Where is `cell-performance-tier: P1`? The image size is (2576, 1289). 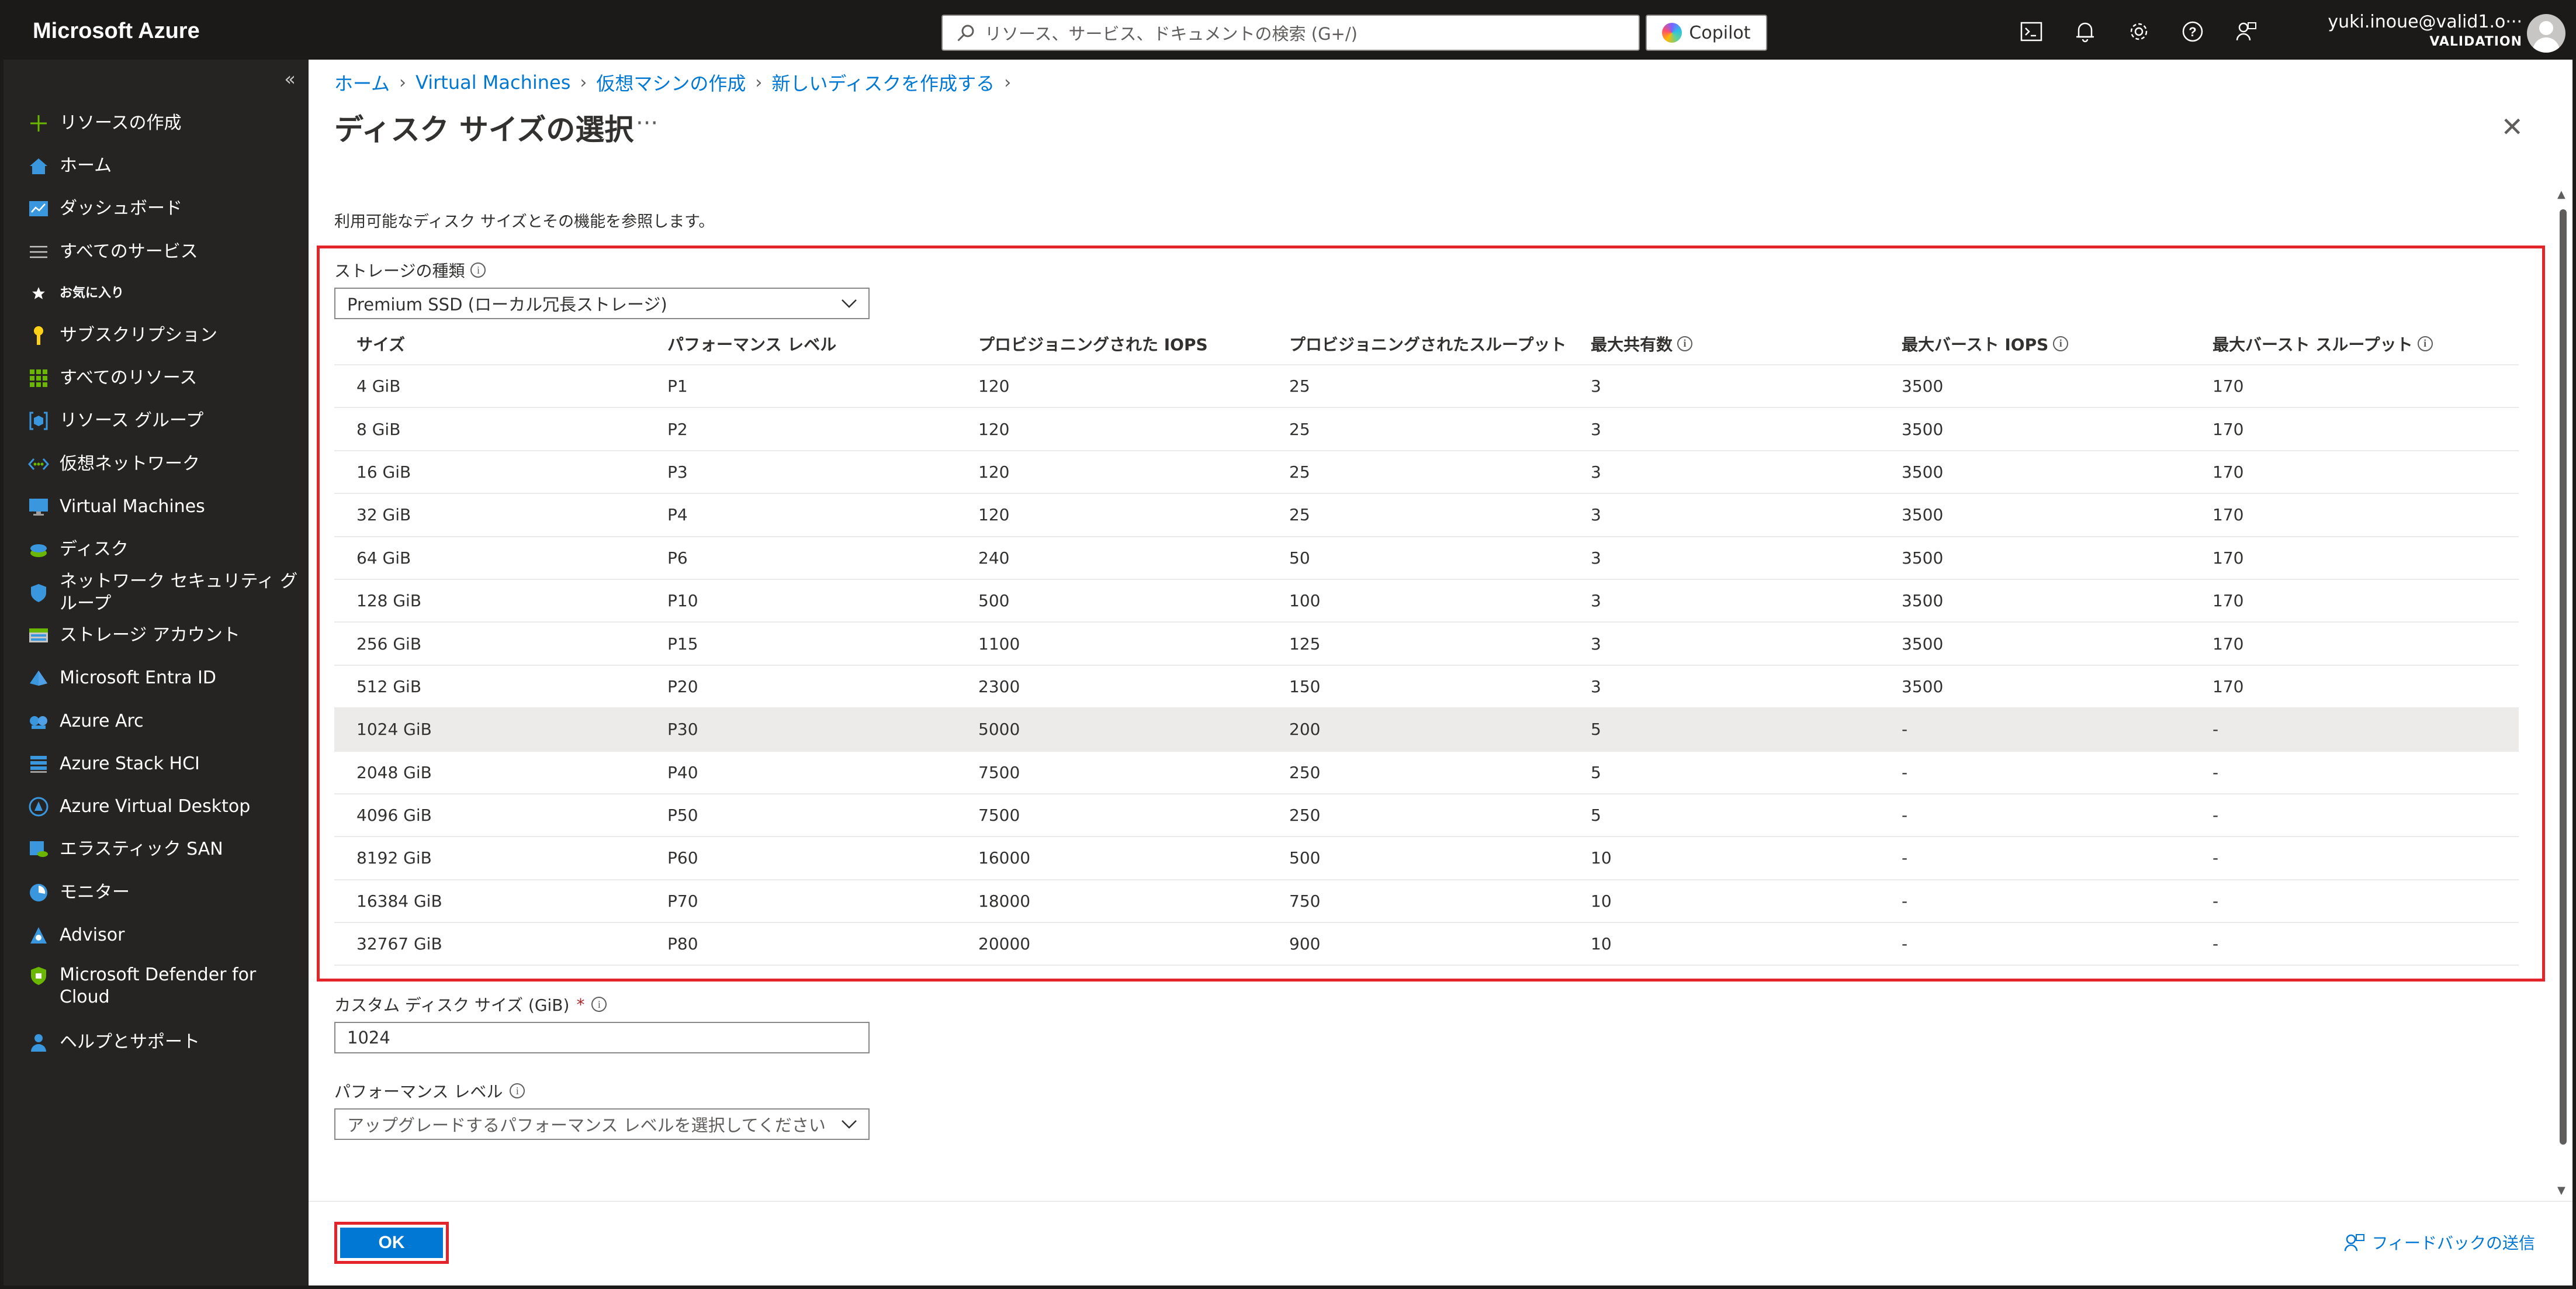 cell-performance-tier: P1 is located at coordinates (800, 387).